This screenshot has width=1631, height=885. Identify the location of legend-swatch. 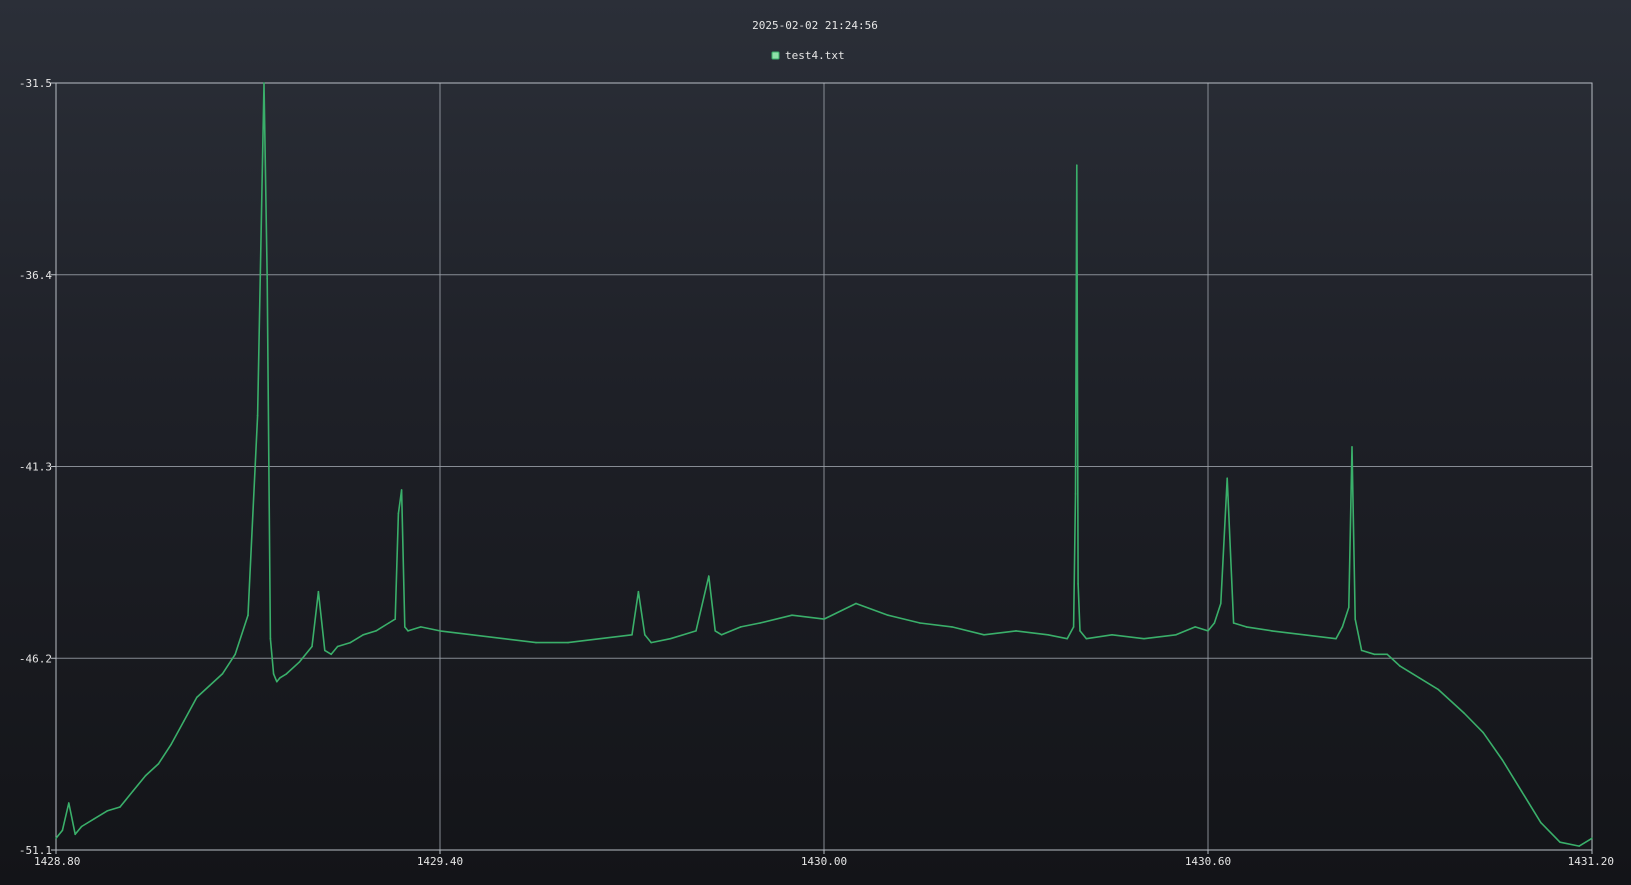
(775, 55).